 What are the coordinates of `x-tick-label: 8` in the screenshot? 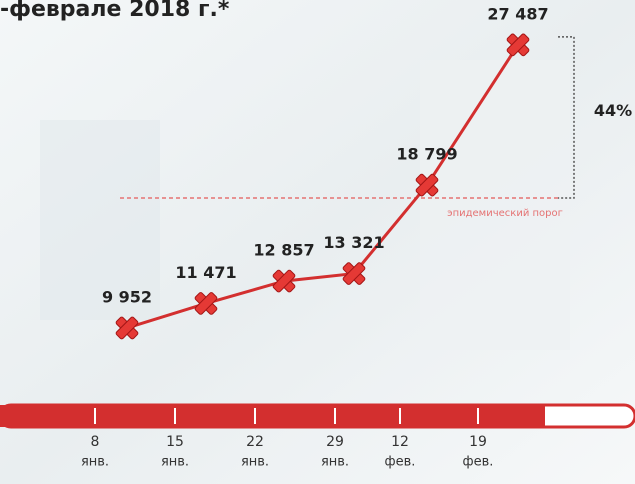 It's located at (95, 442).